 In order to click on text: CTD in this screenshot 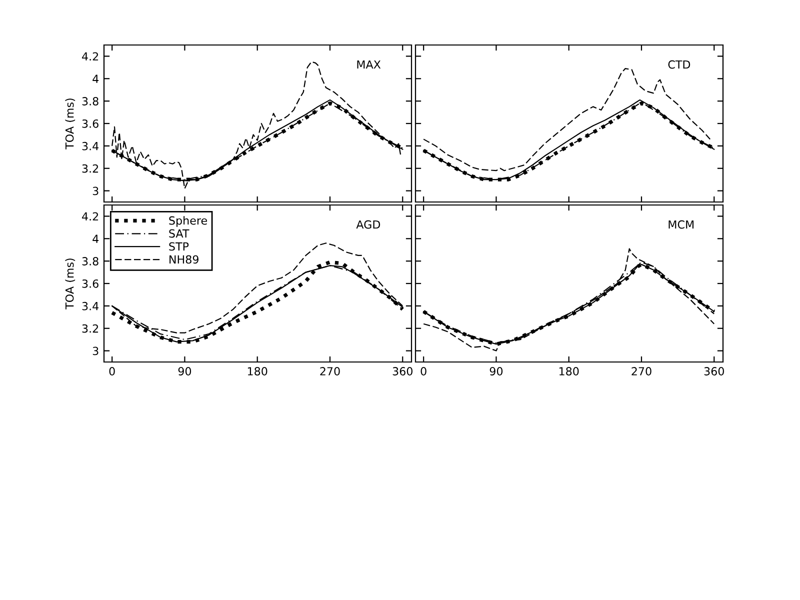, I will do `click(679, 64)`.